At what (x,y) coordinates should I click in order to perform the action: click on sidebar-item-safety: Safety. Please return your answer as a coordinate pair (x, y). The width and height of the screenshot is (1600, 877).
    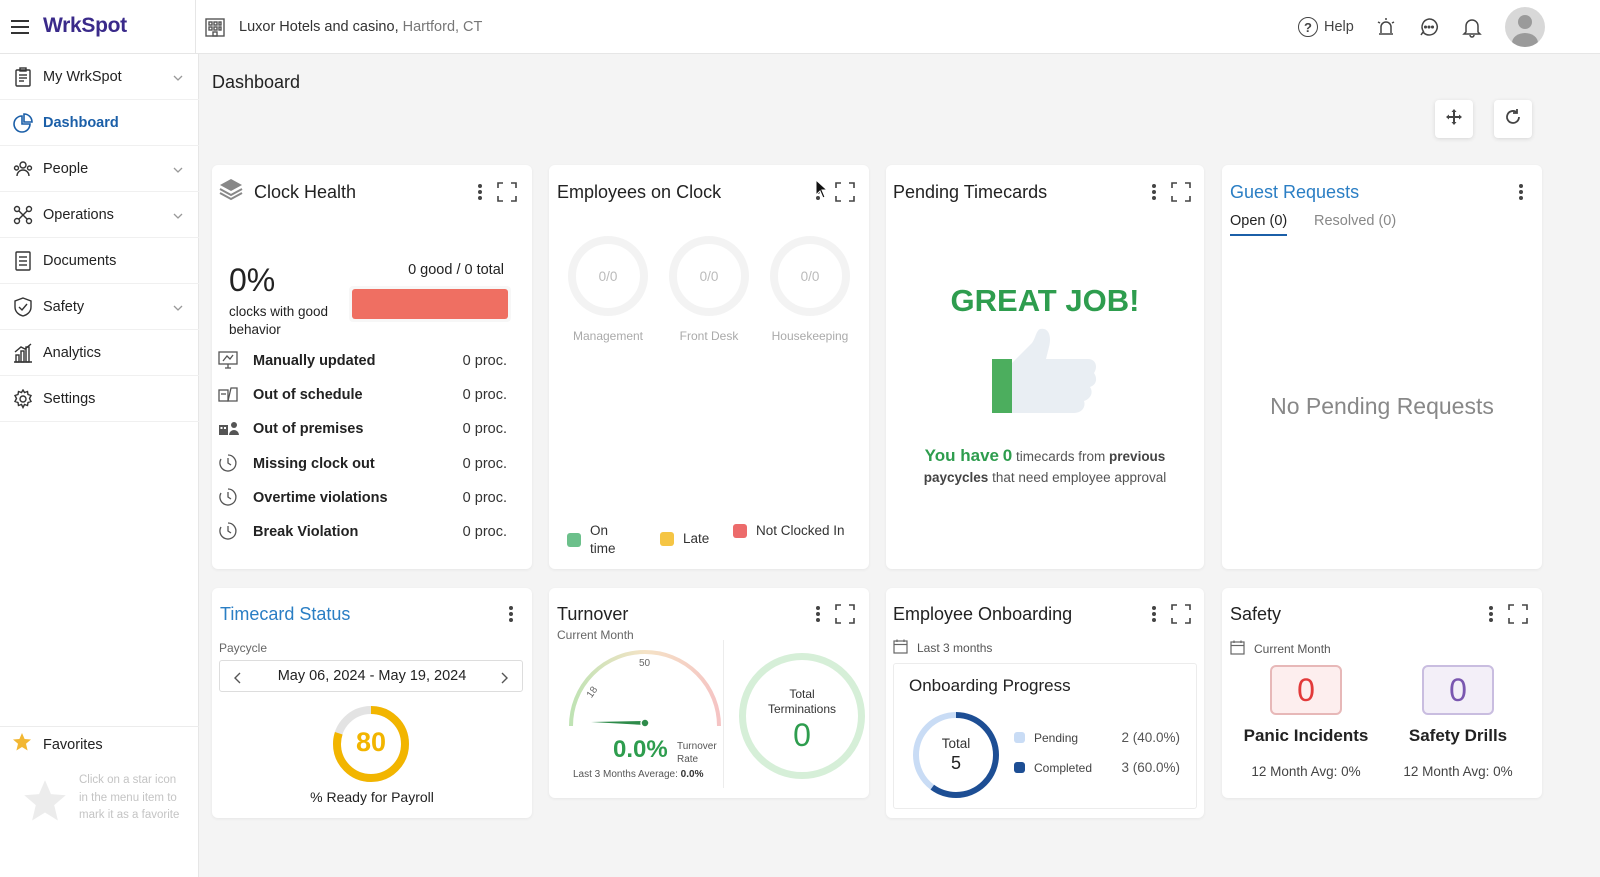
    Looking at the image, I should click on (99, 307).